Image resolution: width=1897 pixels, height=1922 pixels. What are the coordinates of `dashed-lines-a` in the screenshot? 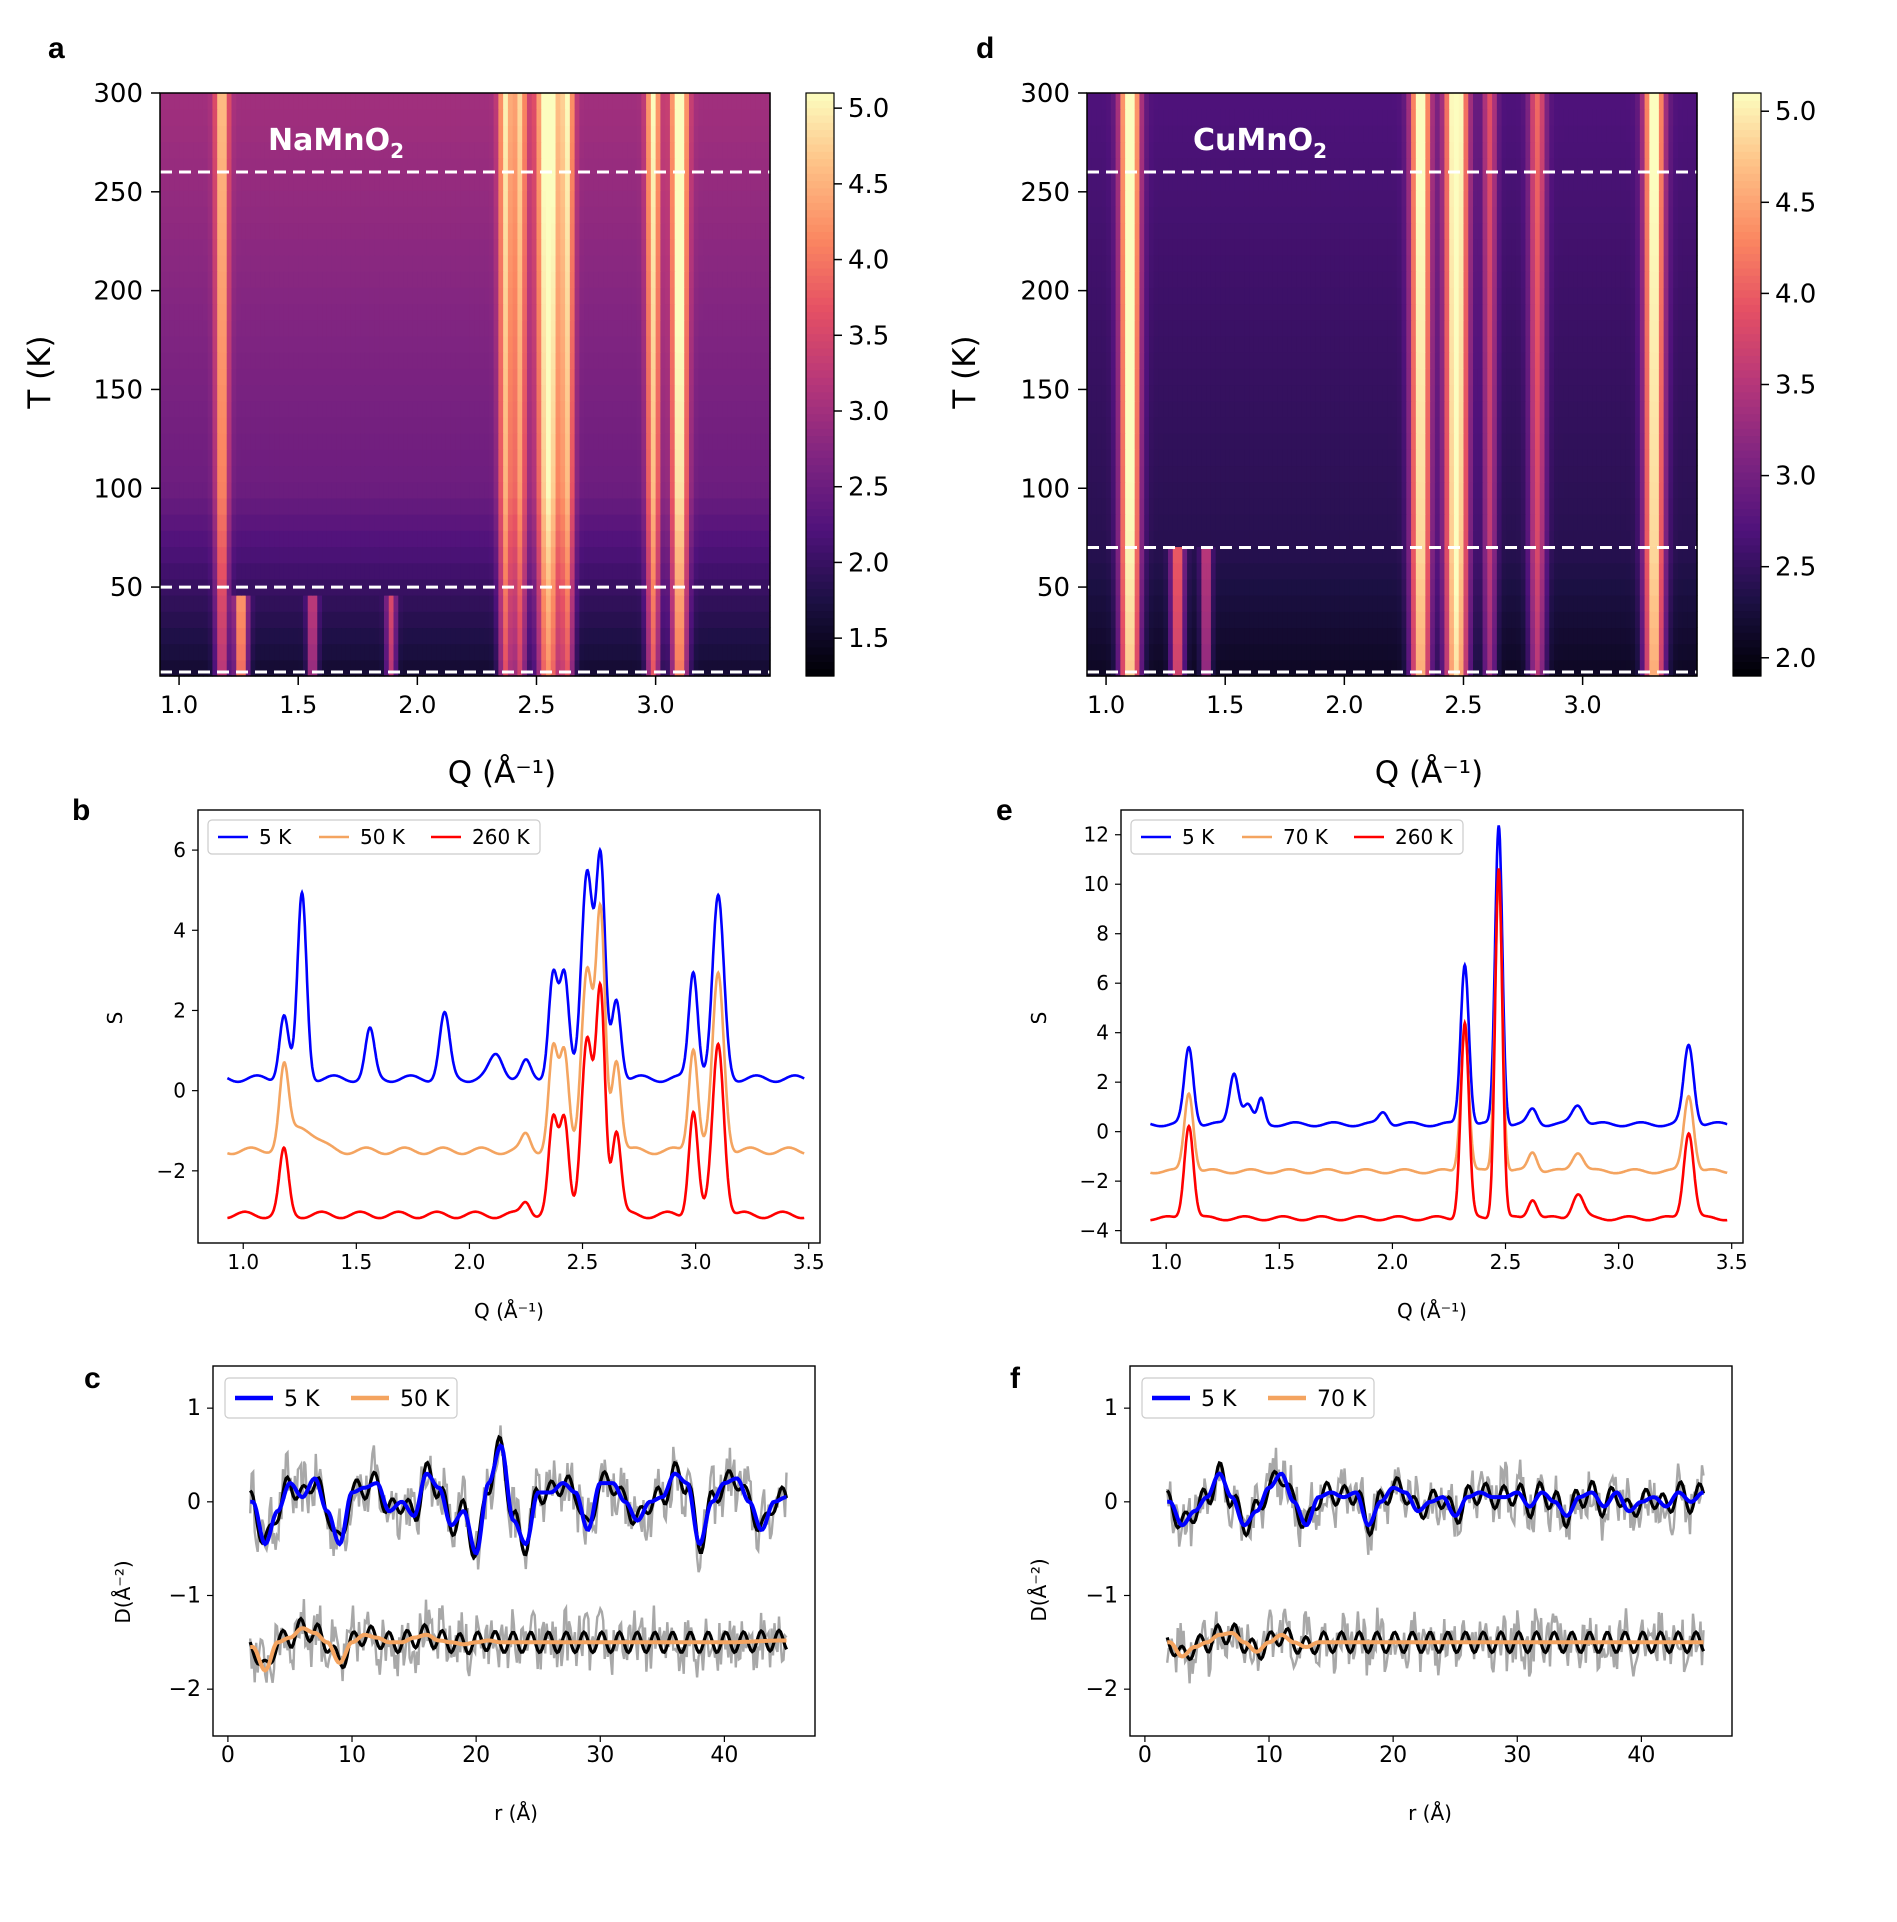 It's located at (465, 422).